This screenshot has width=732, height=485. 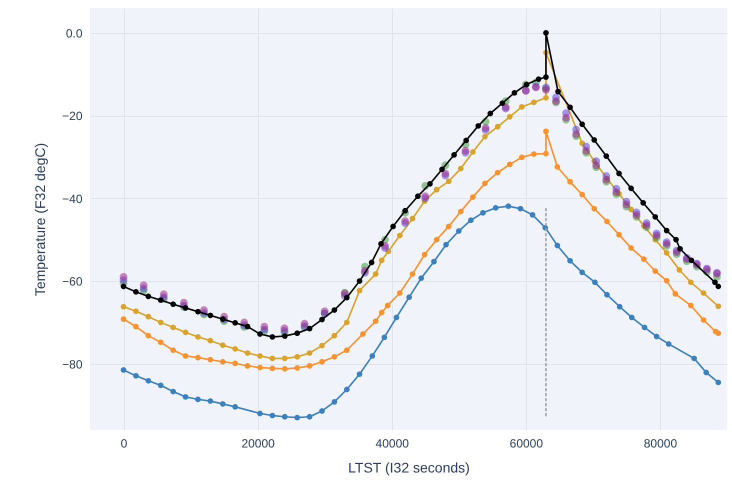 I want to click on x-axis-title: LTST (I32 seconds), so click(x=409, y=468).